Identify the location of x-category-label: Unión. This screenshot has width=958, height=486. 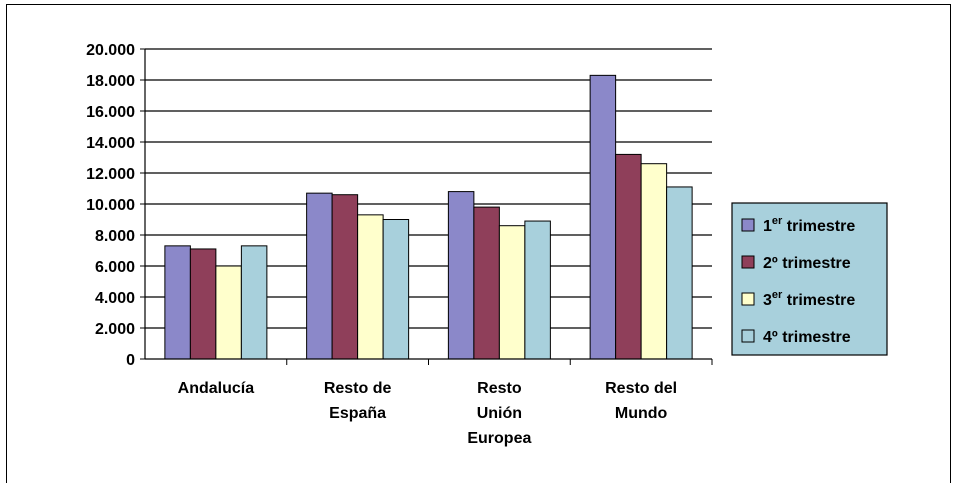
(499, 413).